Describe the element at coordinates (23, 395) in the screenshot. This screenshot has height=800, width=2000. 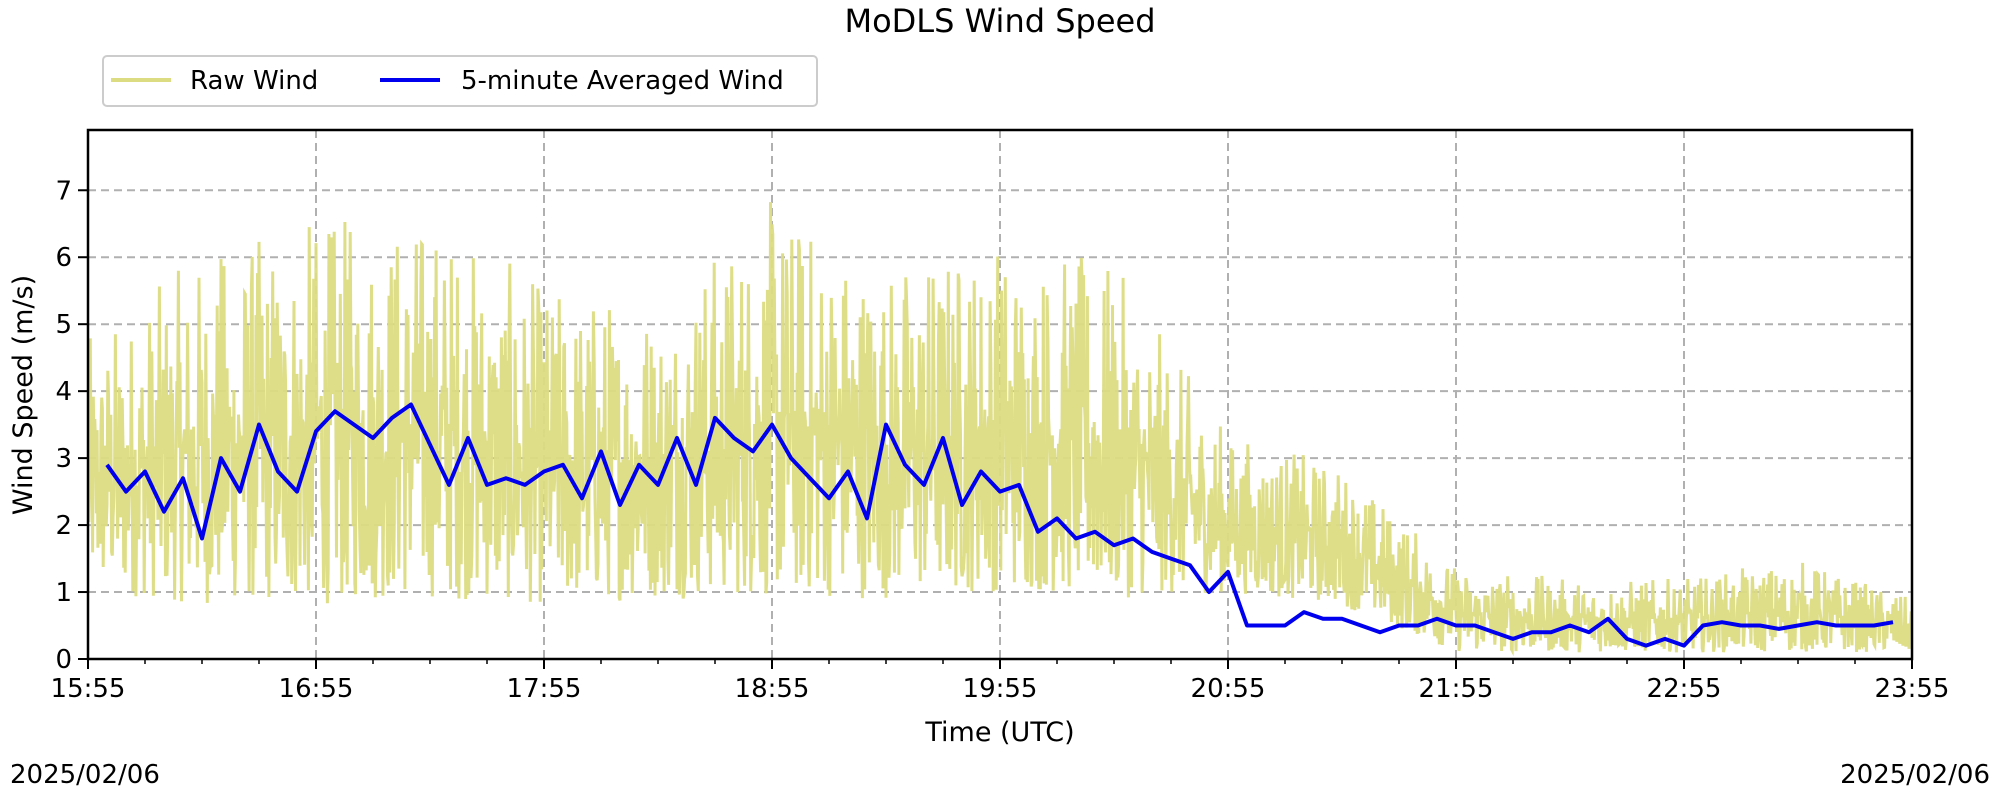
I see `y-axis-label: Wind Speed (m/s)` at that location.